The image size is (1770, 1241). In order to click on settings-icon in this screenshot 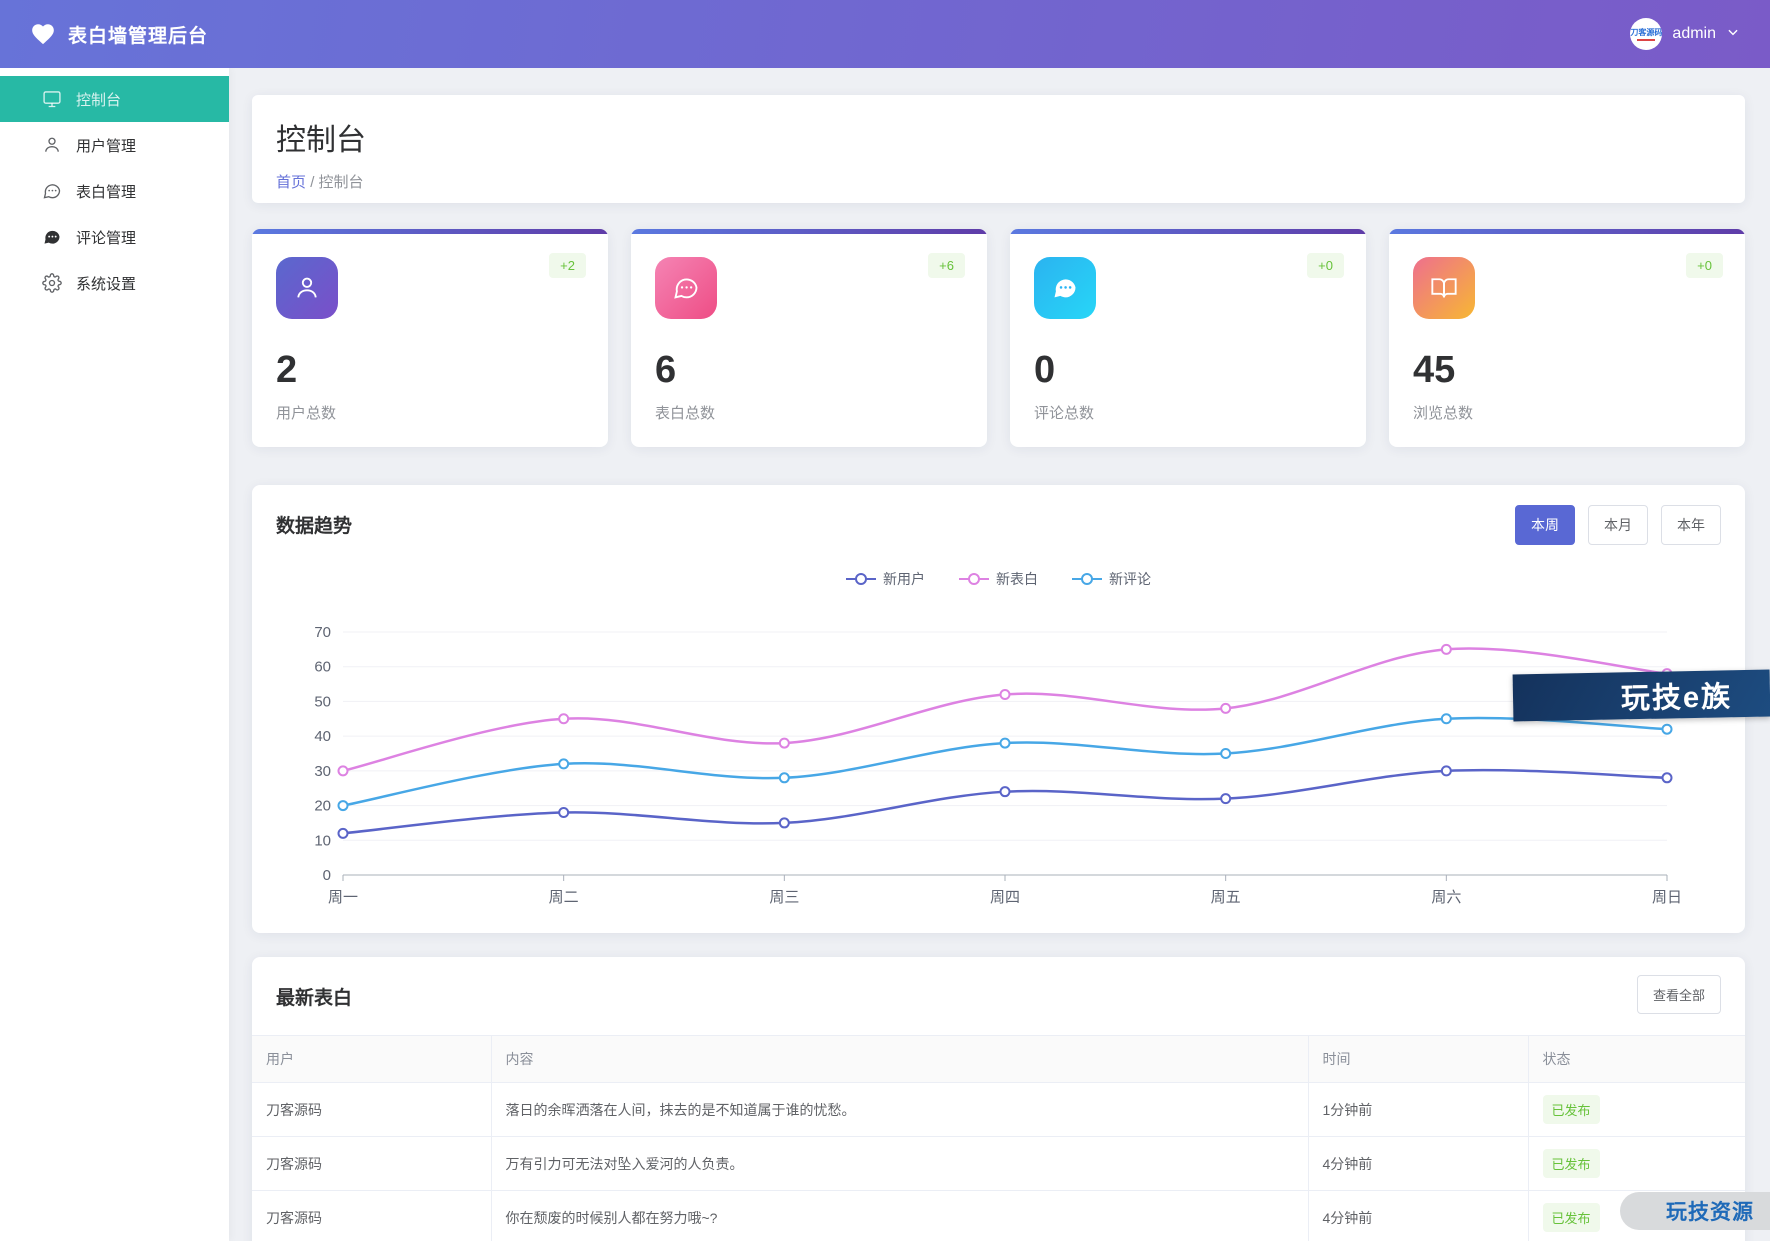, I will do `click(52, 283)`.